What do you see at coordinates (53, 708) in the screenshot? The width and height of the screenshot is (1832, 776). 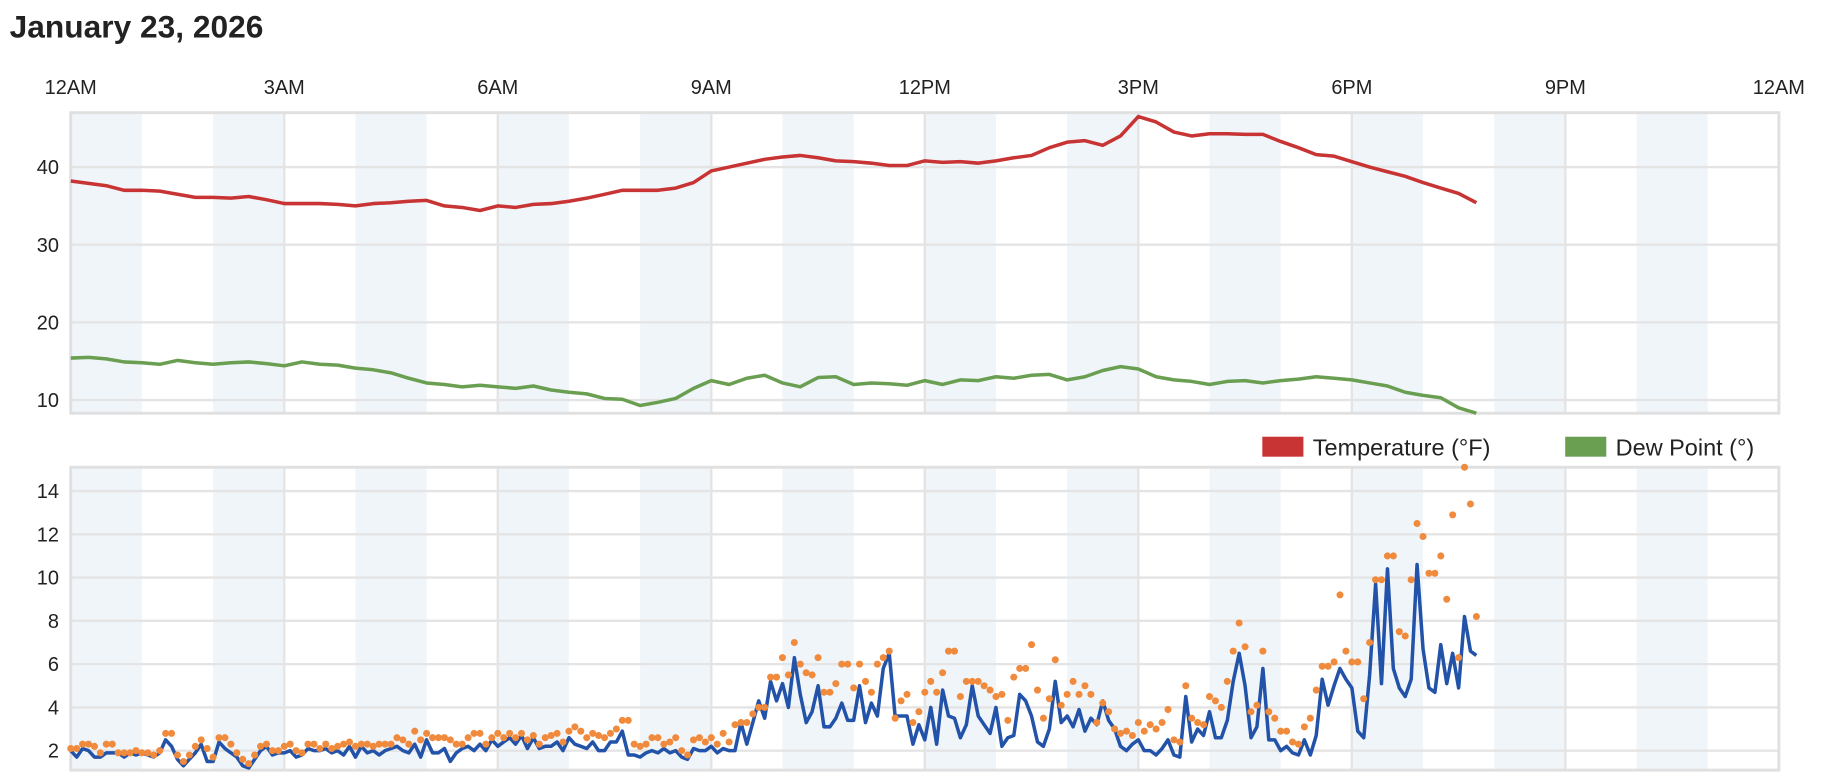 I see `y-tick-label: 4` at bounding box center [53, 708].